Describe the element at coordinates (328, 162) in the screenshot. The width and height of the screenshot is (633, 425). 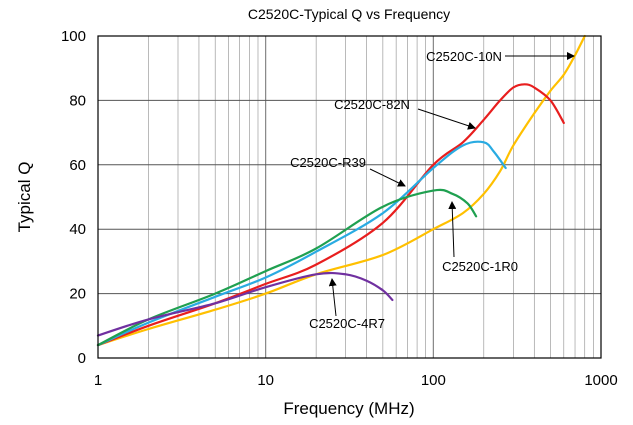
I see `annotation-label-c2520c-r39: C2520C-R39` at that location.